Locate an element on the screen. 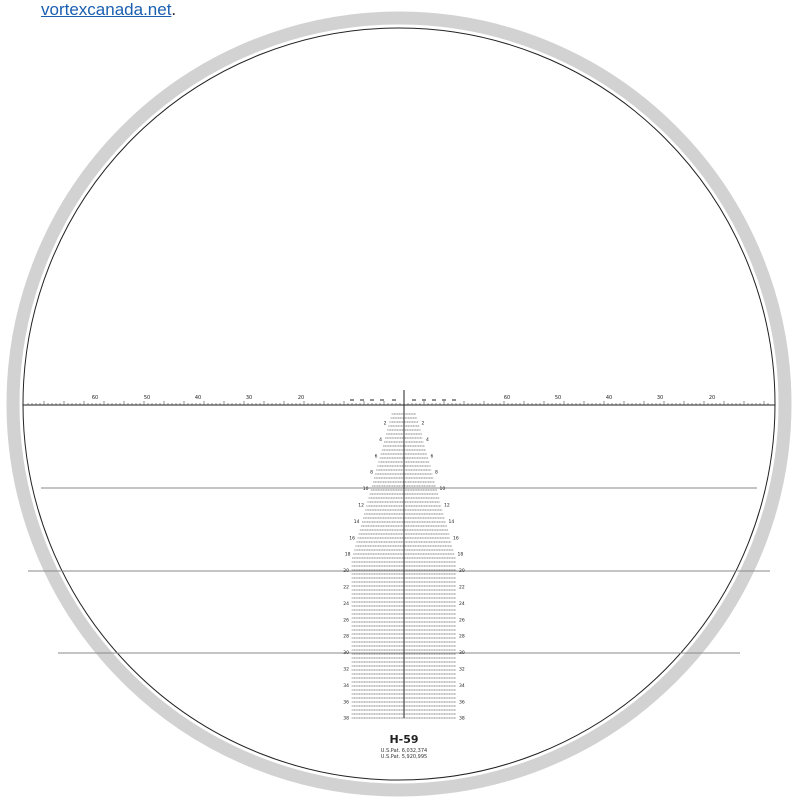 Image resolution: width=799 pixels, height=801 pixels. tree-label-left: 20 is located at coordinates (346, 571).